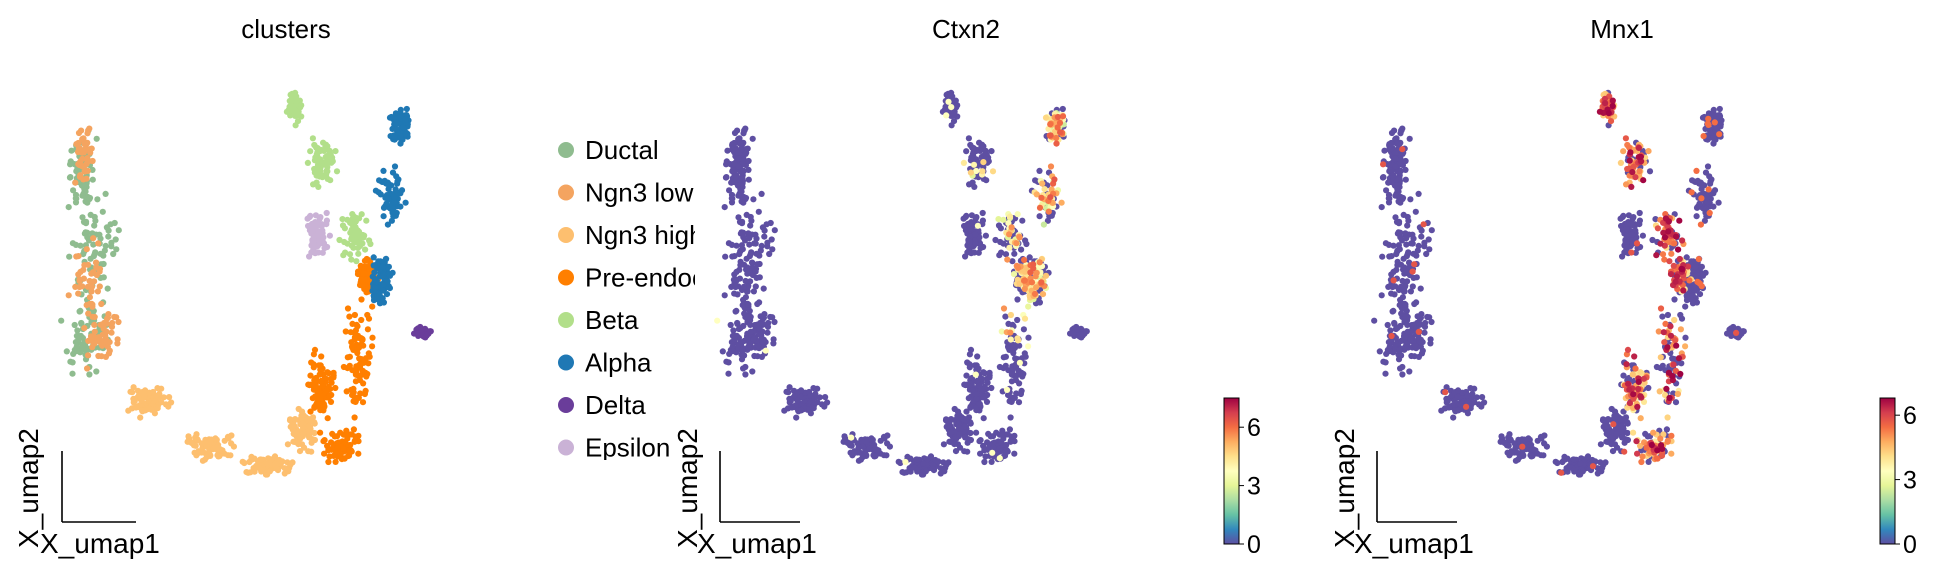  I want to click on colorbar-ctxn2: 036, so click(1242, 478).